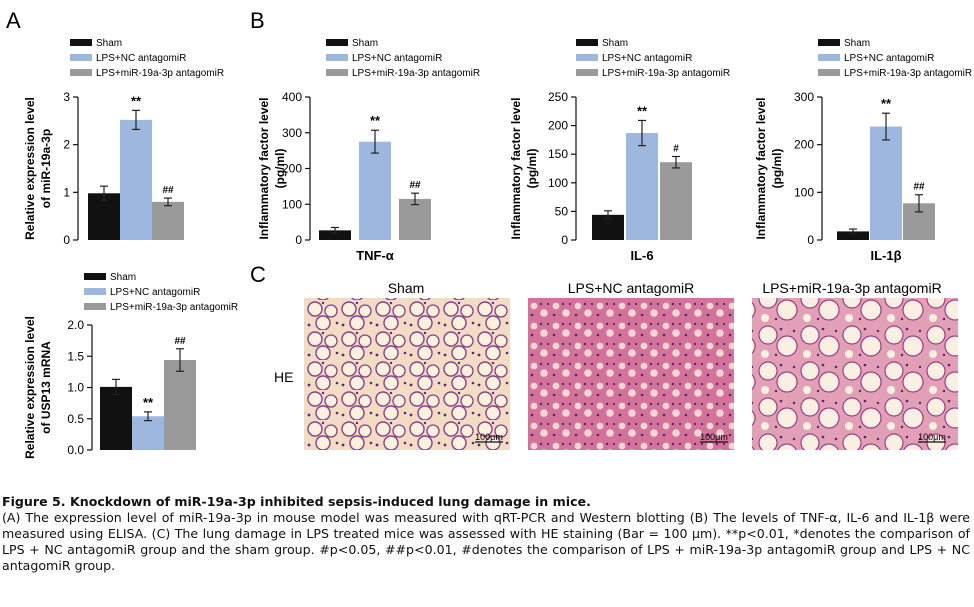  I want to click on y-tick-label: 0.5, so click(75, 419).